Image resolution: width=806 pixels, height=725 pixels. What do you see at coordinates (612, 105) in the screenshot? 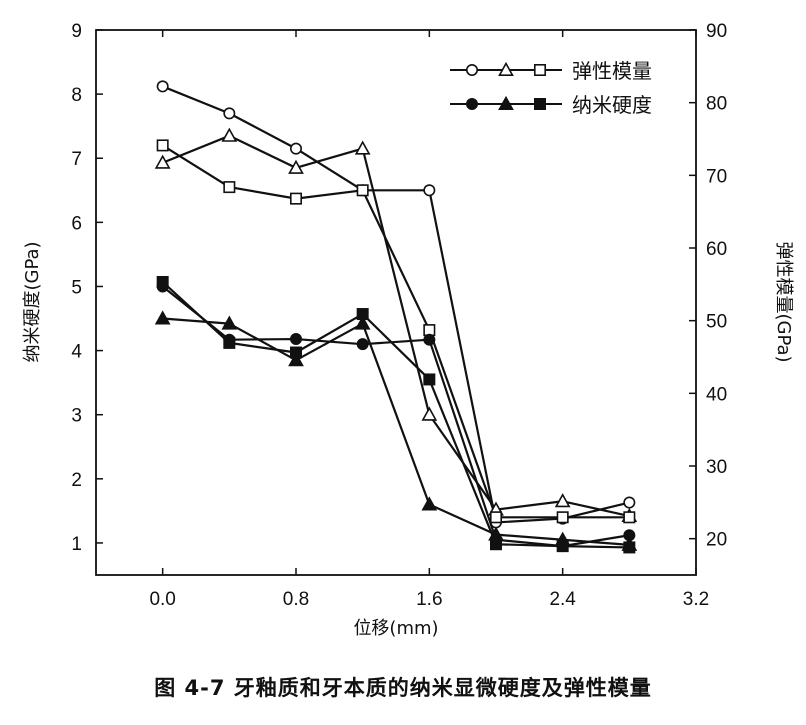
I see `legend-label-nano-hardness: 纳米硬度` at bounding box center [612, 105].